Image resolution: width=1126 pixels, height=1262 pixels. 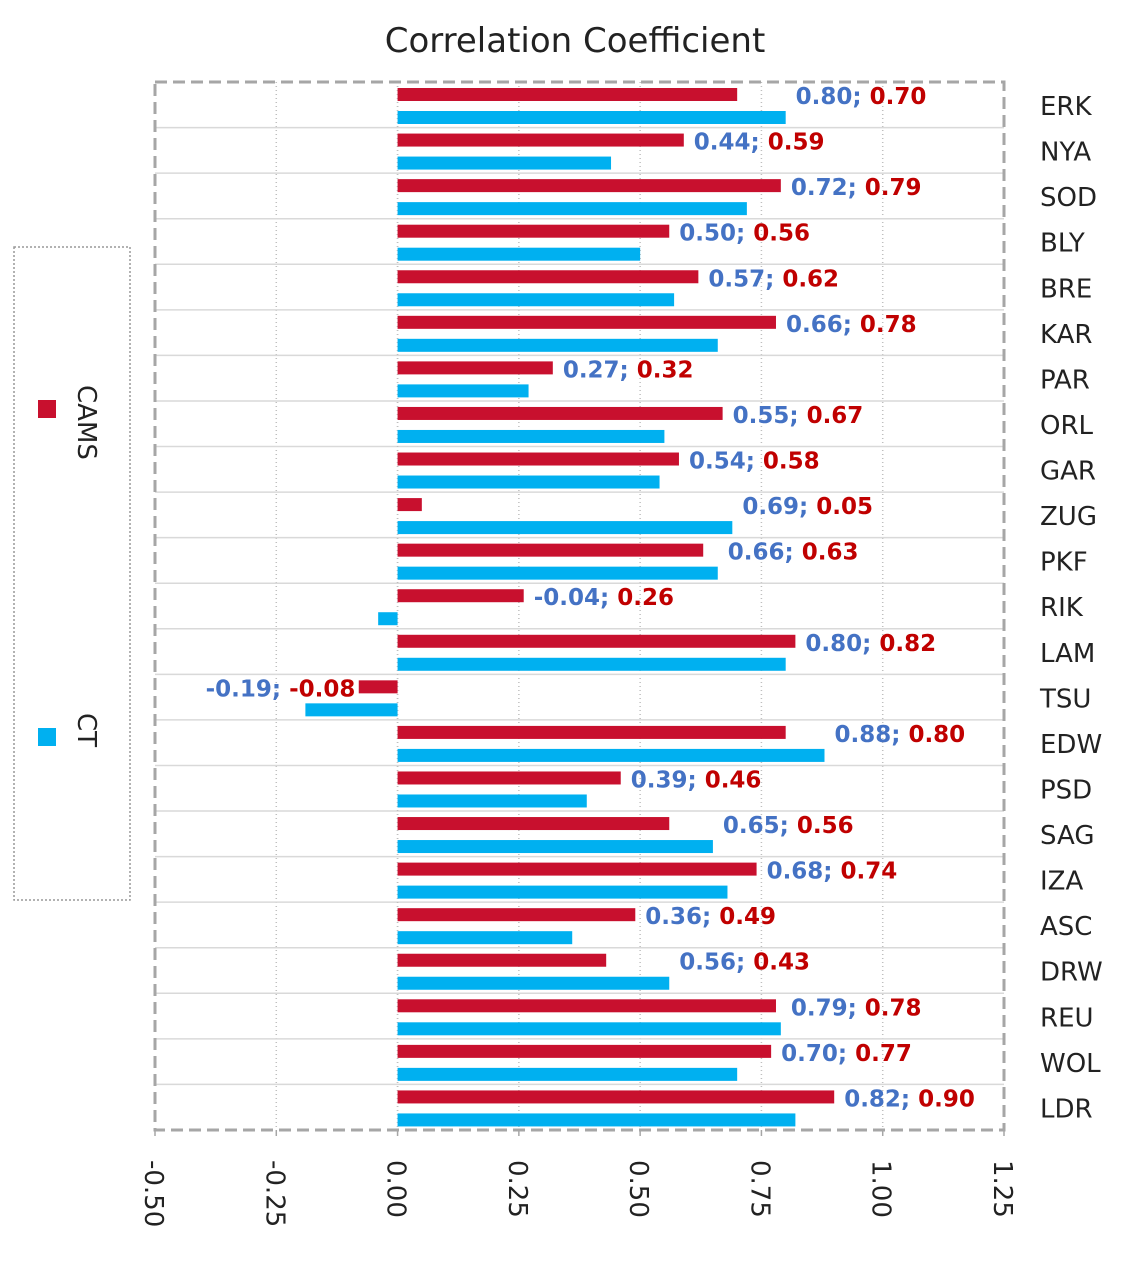 I want to click on bar-cams-lam, so click(x=596, y=641).